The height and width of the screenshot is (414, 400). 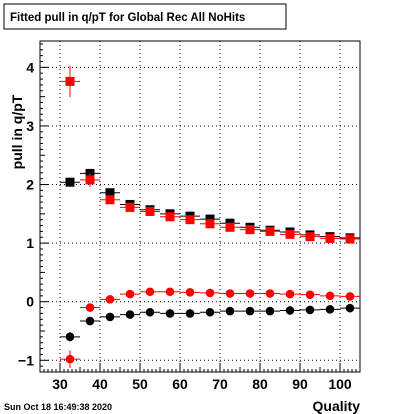 I want to click on x-tick-label: 70, so click(x=220, y=384).